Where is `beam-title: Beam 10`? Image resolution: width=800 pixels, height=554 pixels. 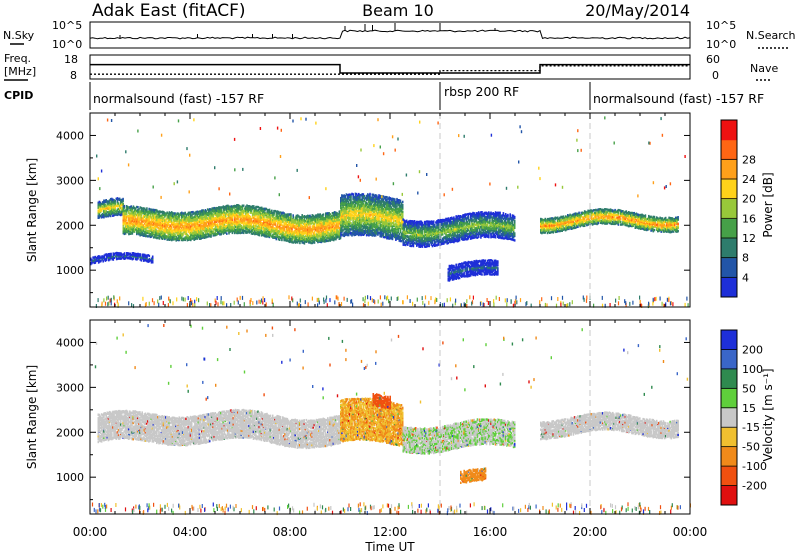
beam-title: Beam 10 is located at coordinates (398, 10).